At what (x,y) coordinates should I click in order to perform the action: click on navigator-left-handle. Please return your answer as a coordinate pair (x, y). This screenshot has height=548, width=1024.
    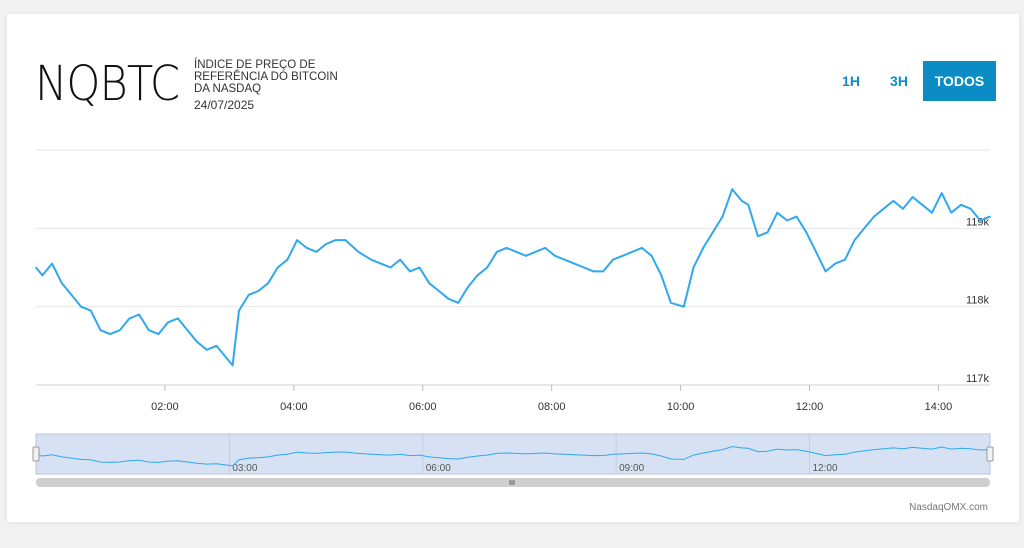
    Looking at the image, I should click on (36, 454).